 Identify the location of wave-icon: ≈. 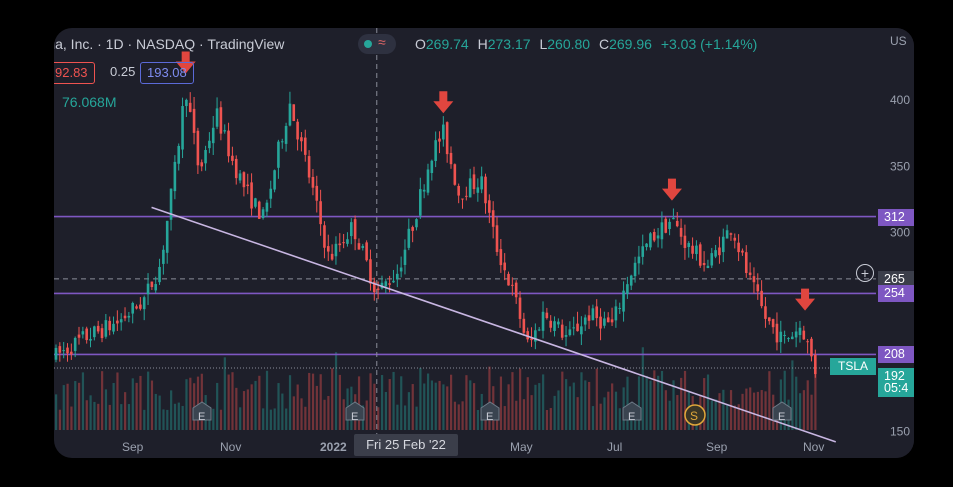
(382, 42).